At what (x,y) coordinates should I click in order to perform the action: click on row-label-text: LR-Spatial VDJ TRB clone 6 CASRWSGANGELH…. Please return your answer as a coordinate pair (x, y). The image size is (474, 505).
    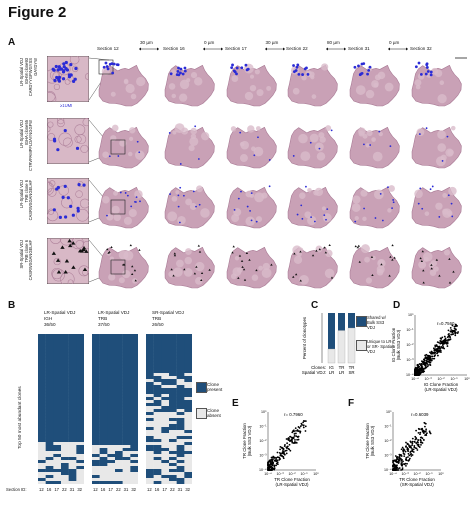
    Looking at the image, I should click on (26, 200).